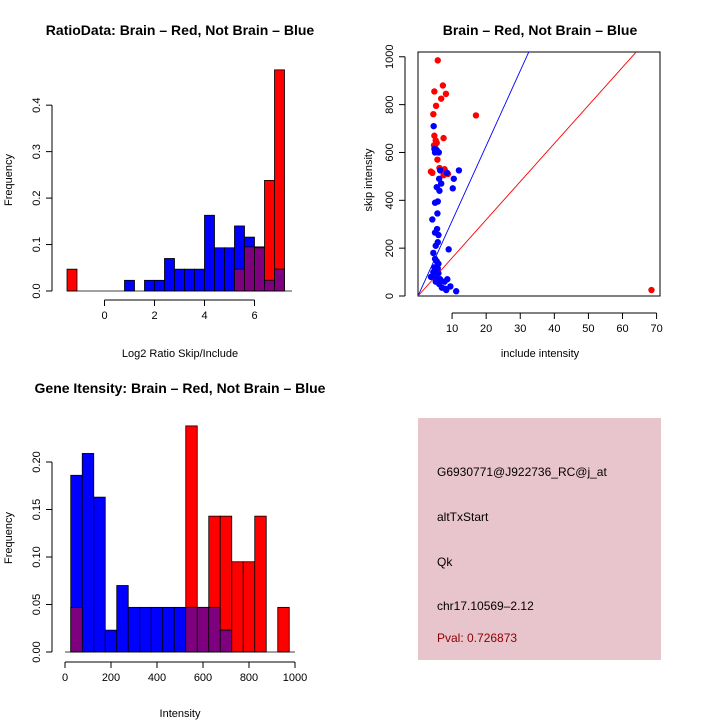  What do you see at coordinates (249, 678) in the screenshot?
I see `x-tick-label: 800` at bounding box center [249, 678].